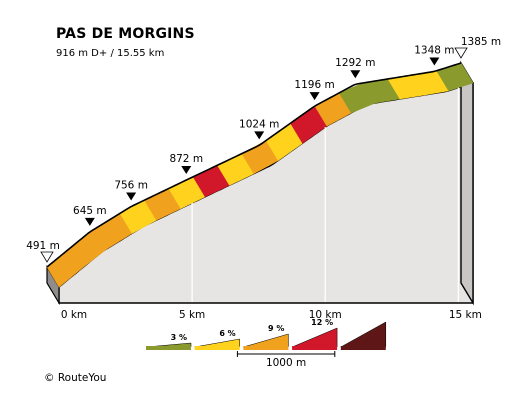 The image size is (532, 400). I want to click on distance-tick-label: 0 km, so click(74, 315).